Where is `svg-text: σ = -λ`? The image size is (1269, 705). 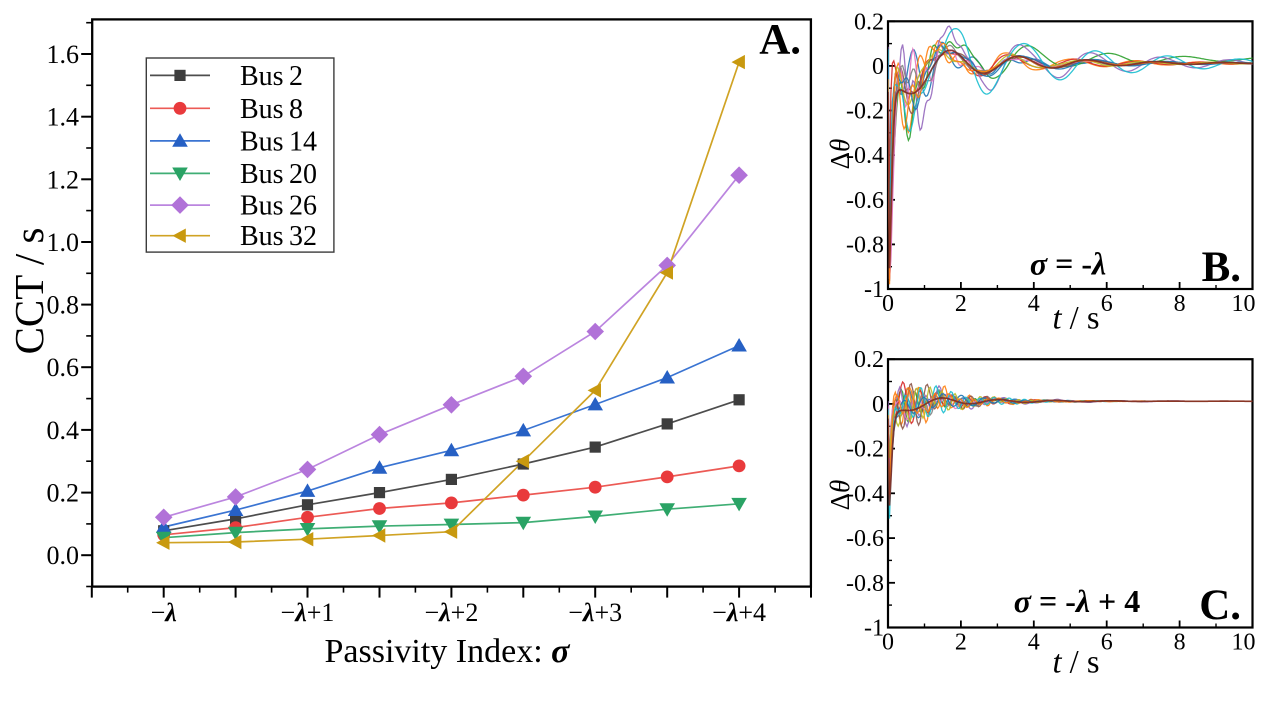 svg-text: σ = -λ is located at coordinates (1068, 263).